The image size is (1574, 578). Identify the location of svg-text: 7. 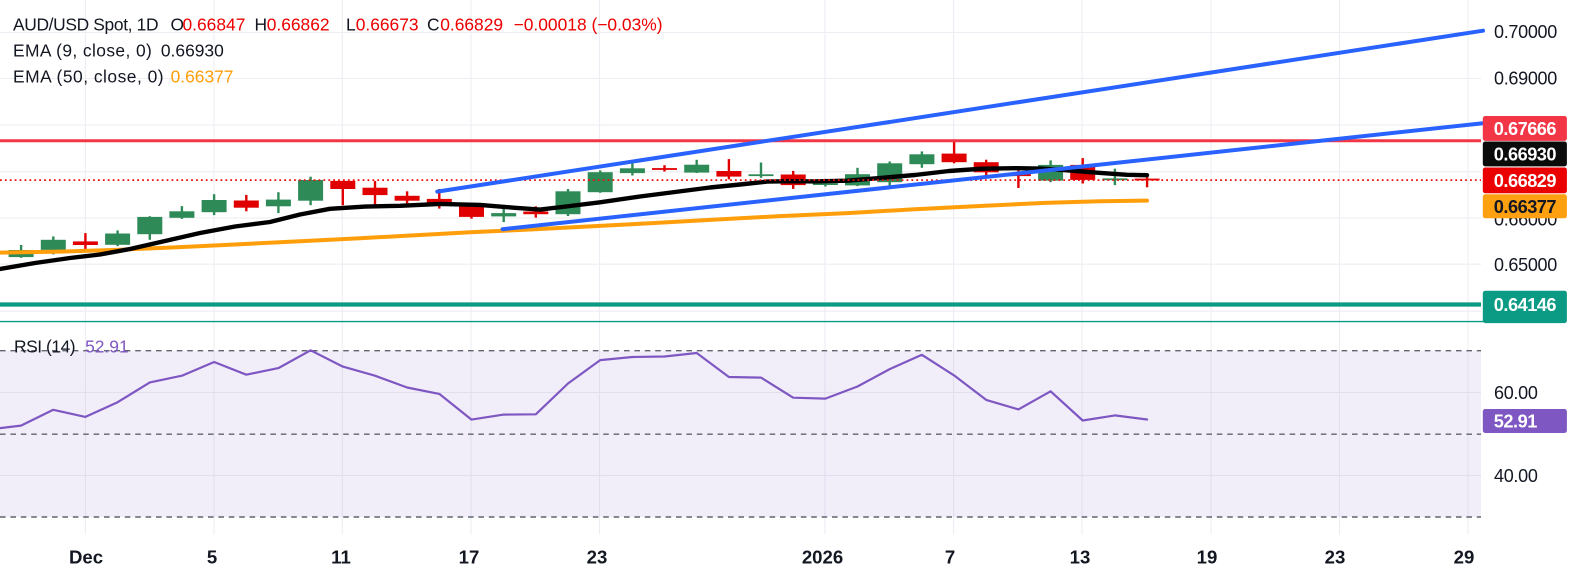
(950, 557).